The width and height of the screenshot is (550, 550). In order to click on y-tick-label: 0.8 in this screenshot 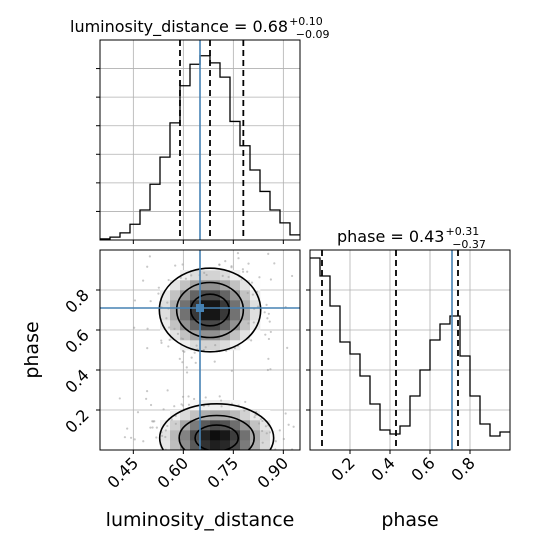, I will do `click(76, 300)`.